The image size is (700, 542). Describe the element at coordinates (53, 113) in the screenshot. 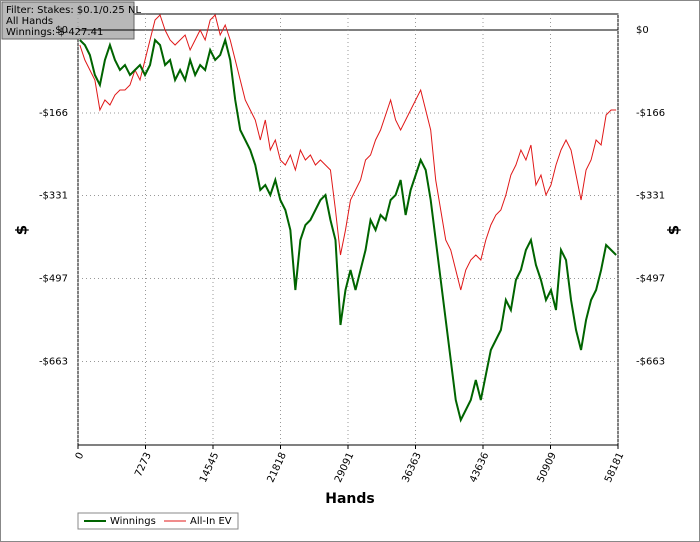

I see `y-tick-label: -$166` at that location.